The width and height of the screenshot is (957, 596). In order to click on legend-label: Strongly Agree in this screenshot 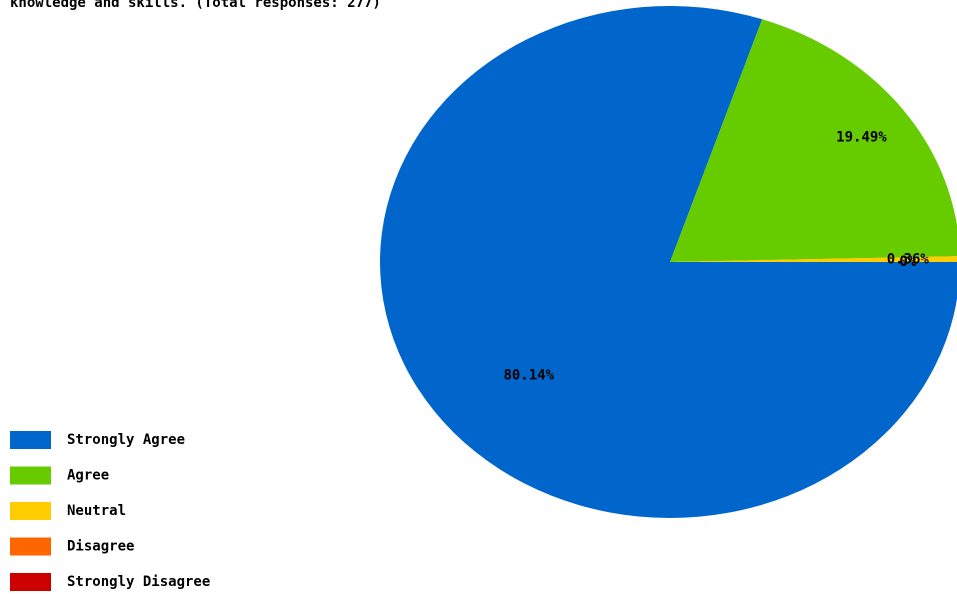, I will do `click(126, 440)`.